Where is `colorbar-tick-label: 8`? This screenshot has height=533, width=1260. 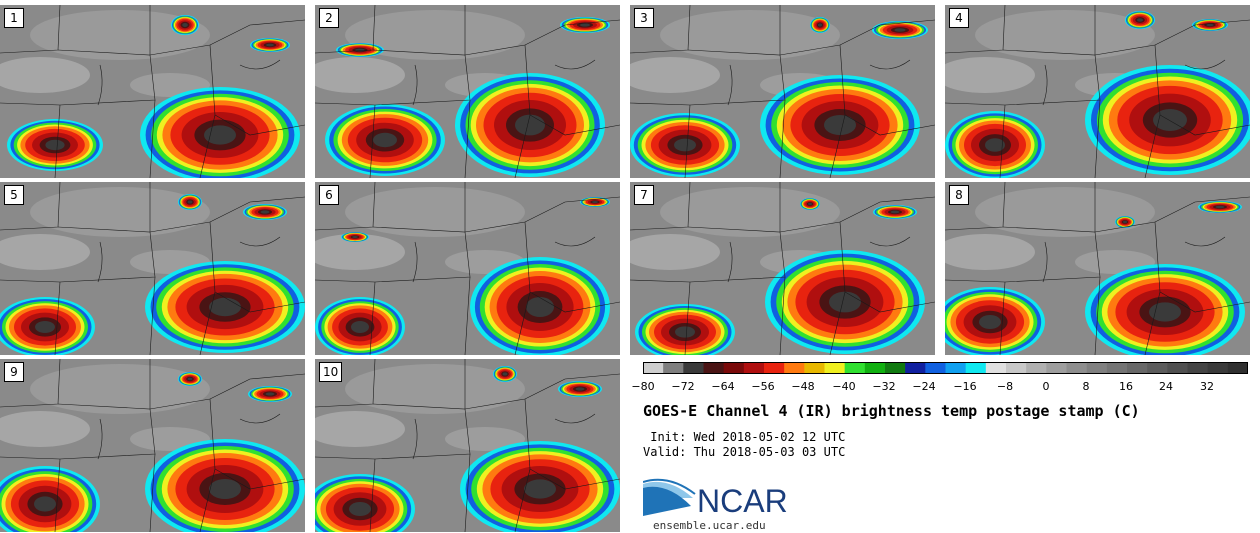 colorbar-tick-label: 8 is located at coordinates (1086, 386).